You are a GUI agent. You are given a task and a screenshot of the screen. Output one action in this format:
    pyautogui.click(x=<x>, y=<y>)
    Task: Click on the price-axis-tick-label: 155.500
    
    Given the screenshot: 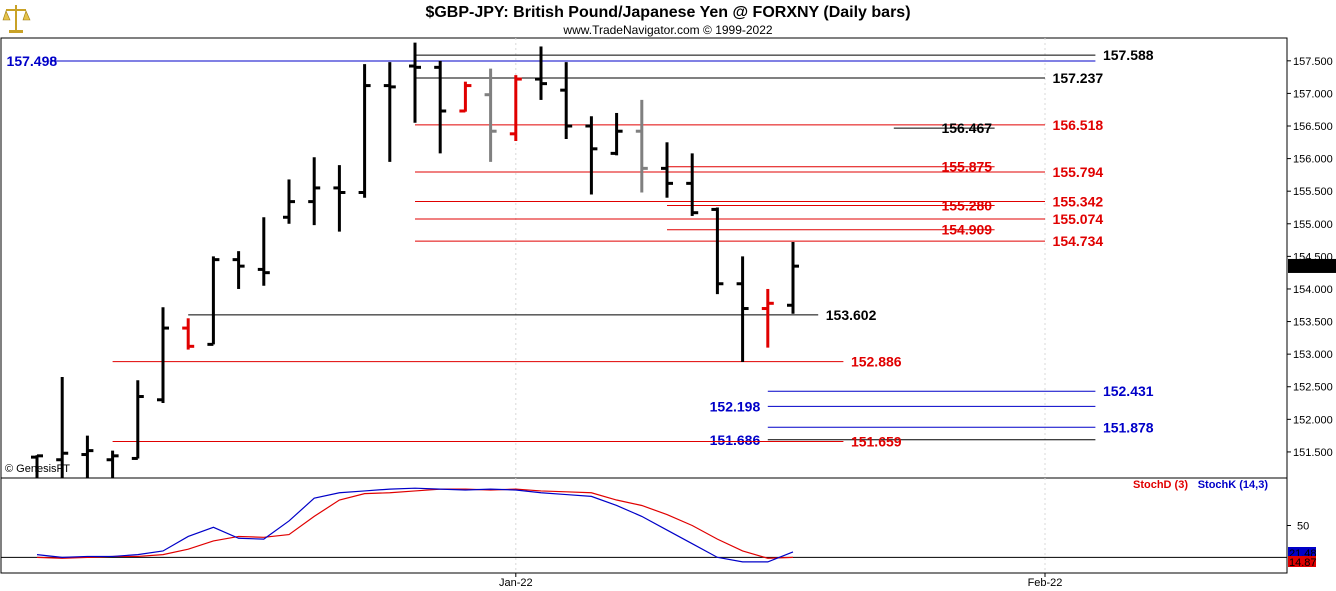 What is the action you would take?
    pyautogui.click(x=1313, y=192)
    